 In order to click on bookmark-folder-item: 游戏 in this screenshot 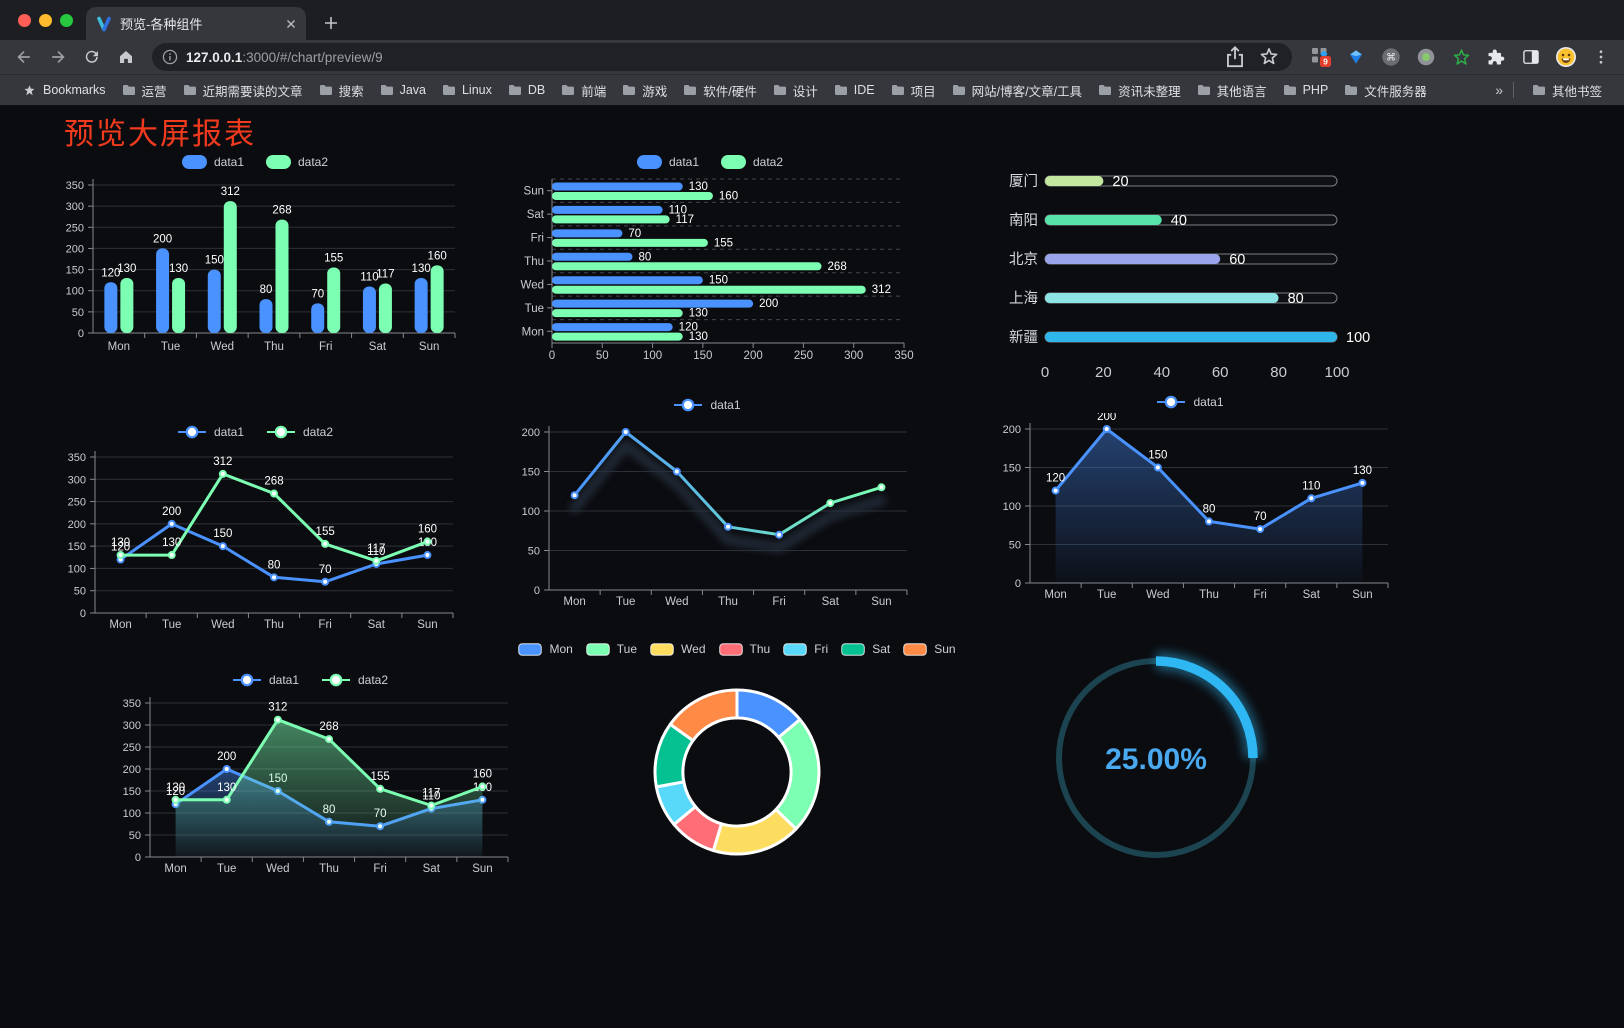, I will do `click(644, 90)`.